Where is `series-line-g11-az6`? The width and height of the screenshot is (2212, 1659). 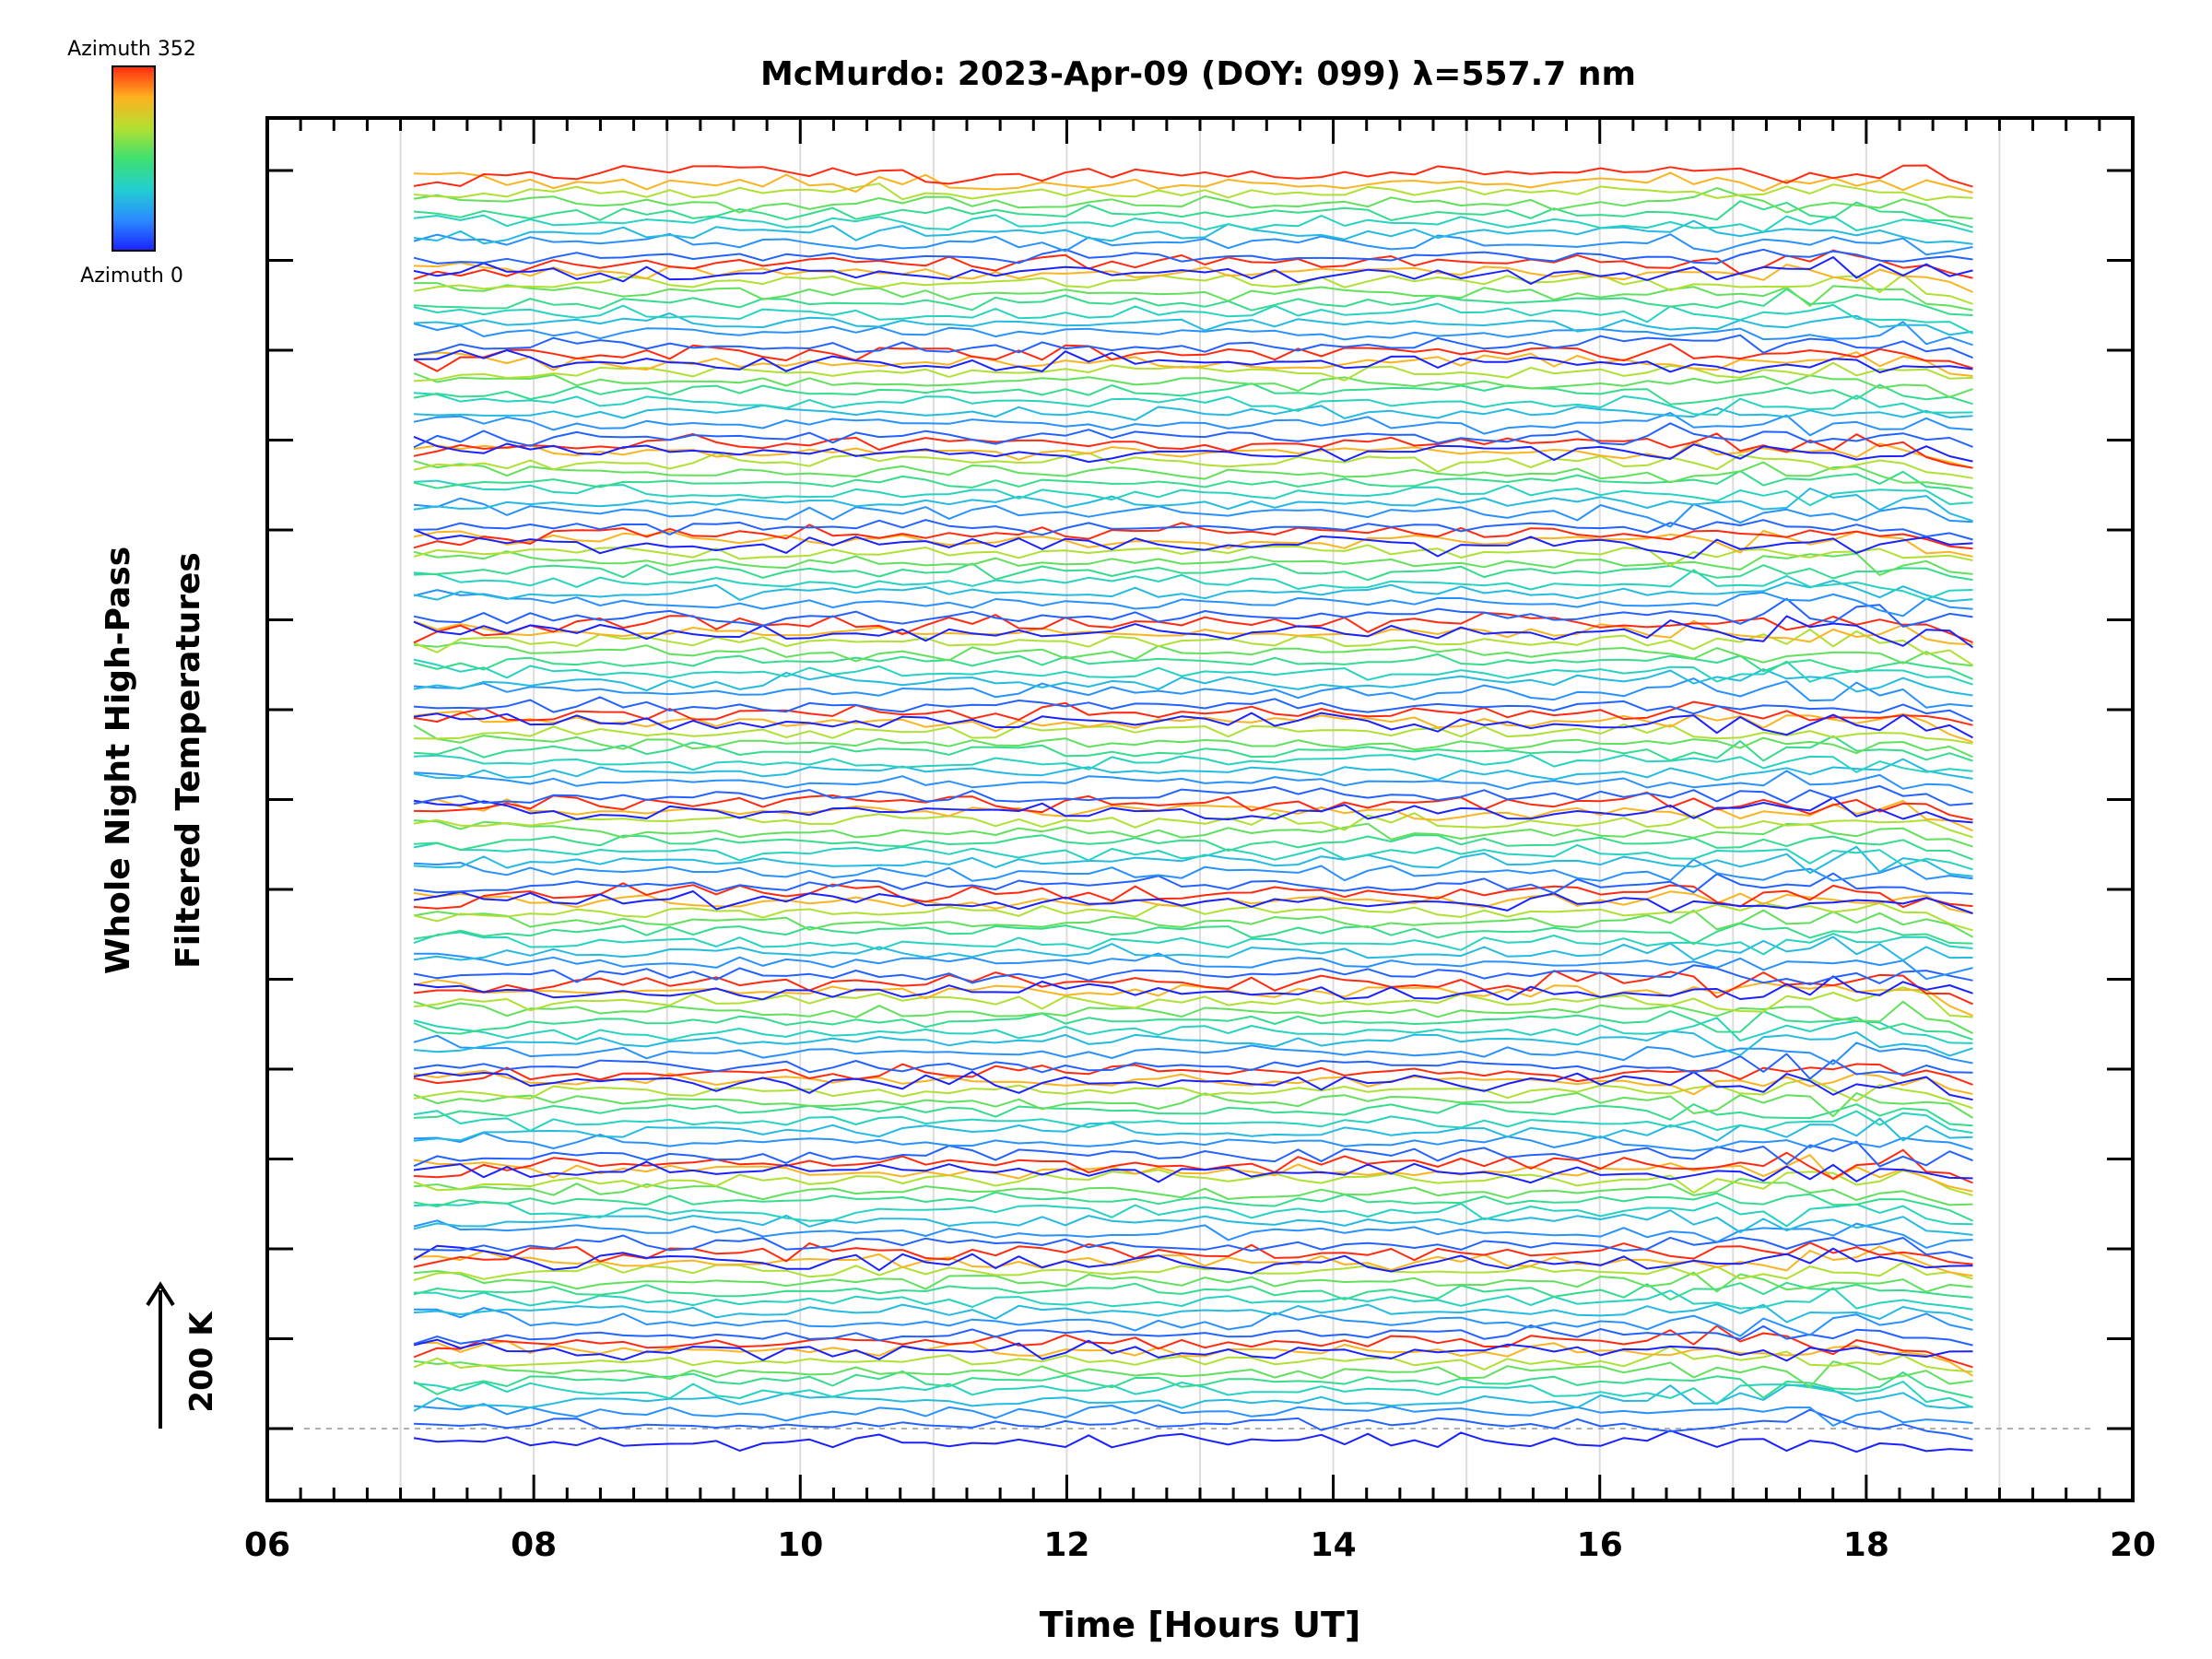
series-line-g11-az6 is located at coordinates (1193, 385).